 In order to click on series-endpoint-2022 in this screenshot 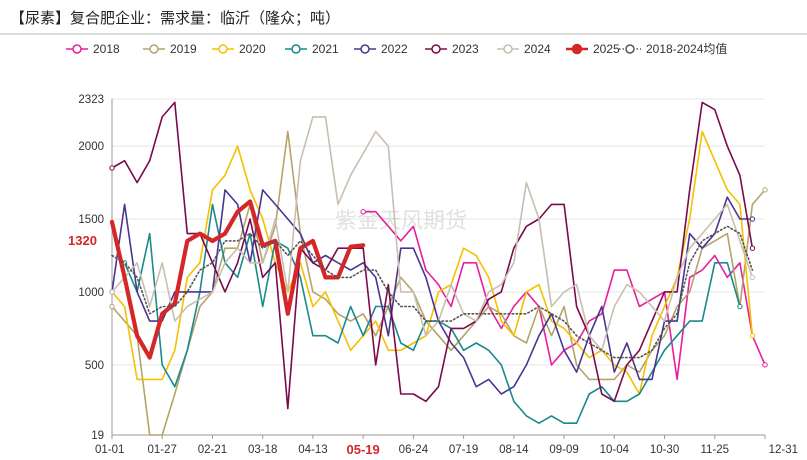, I will do `click(752, 219)`.